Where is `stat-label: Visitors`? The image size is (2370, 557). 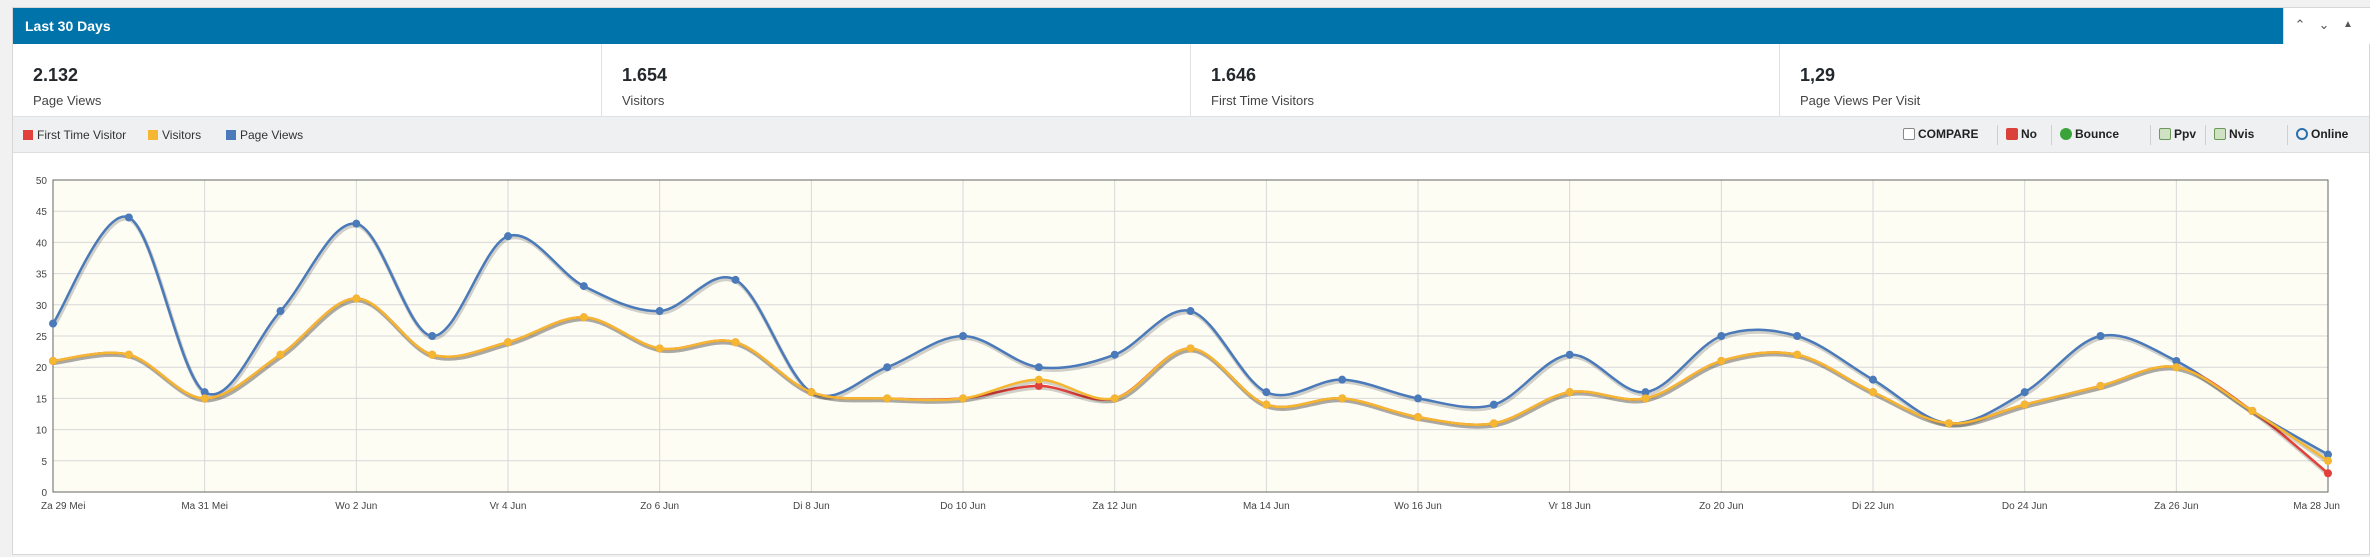 stat-label: Visitors is located at coordinates (643, 100).